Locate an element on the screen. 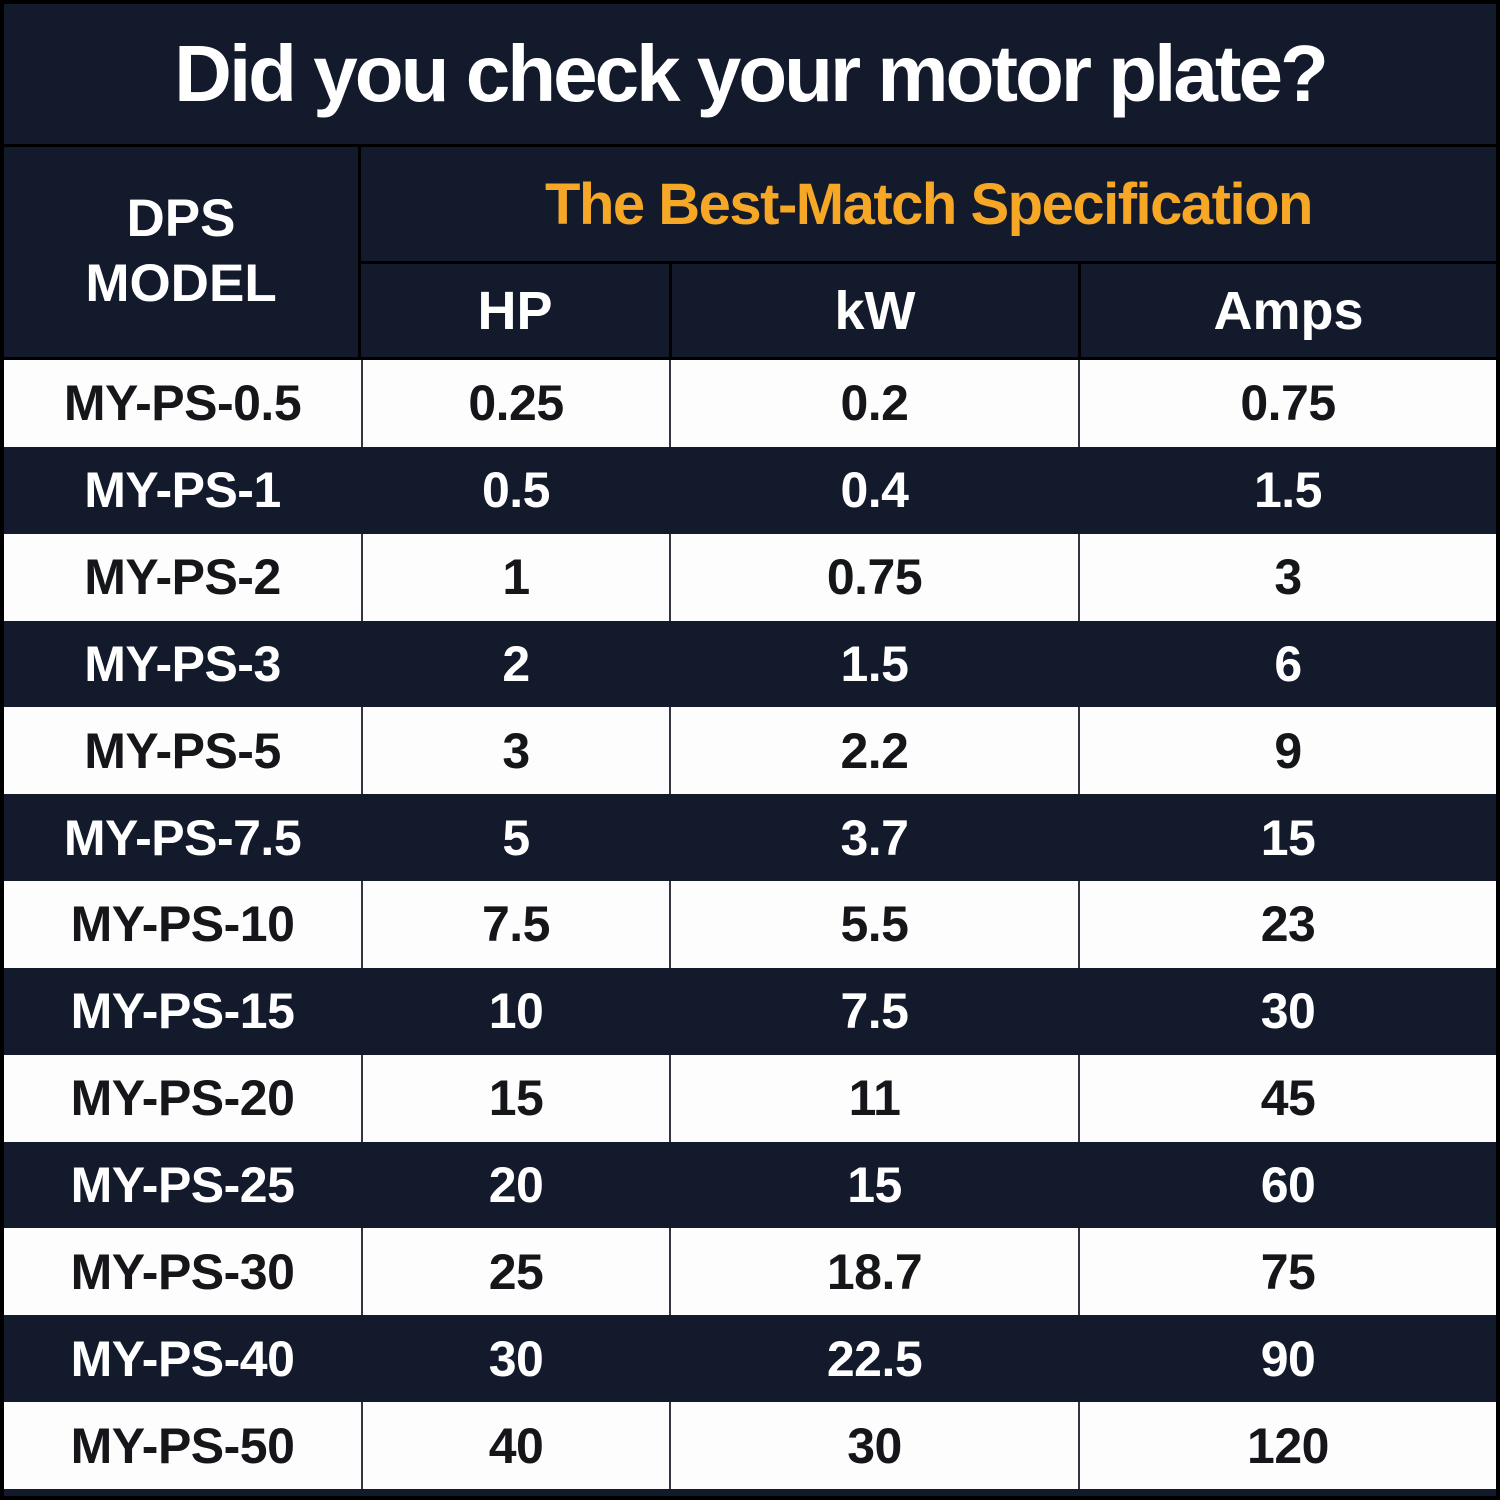 This screenshot has height=1500, width=1500. model-cell: MY-PS-15 is located at coordinates (182, 1011).